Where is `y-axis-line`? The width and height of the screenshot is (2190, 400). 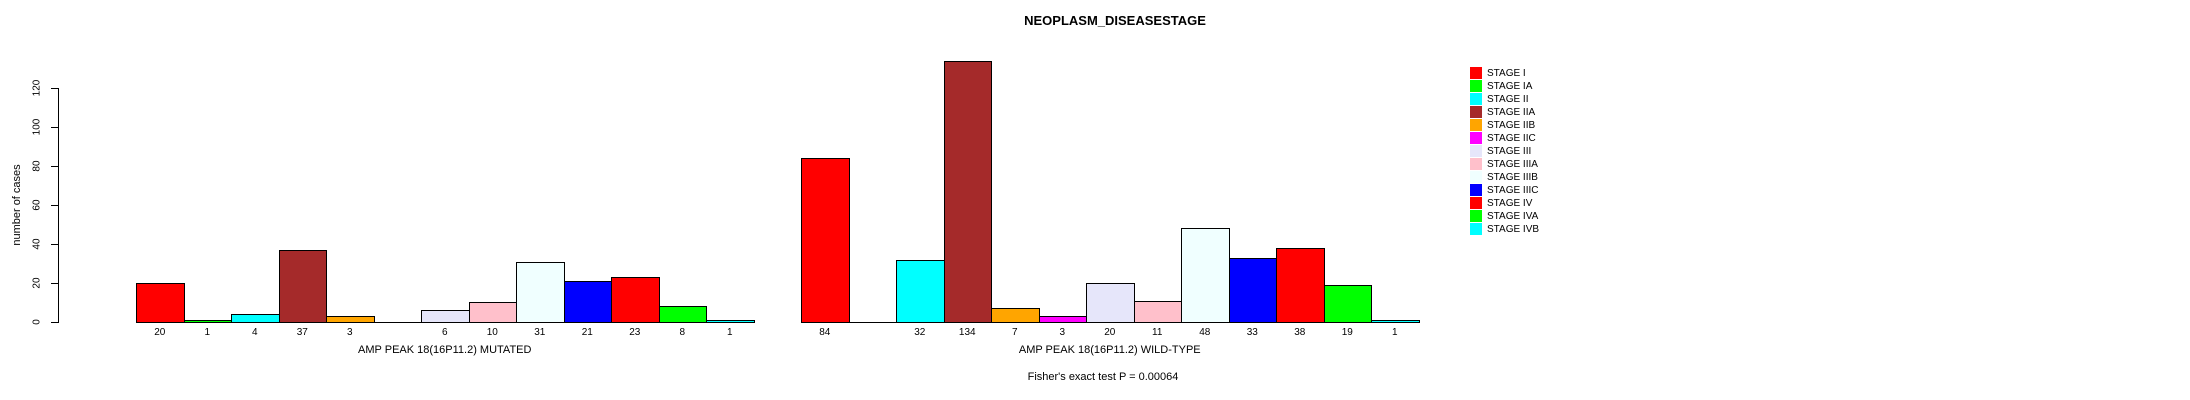
y-axis-line is located at coordinates (58, 205).